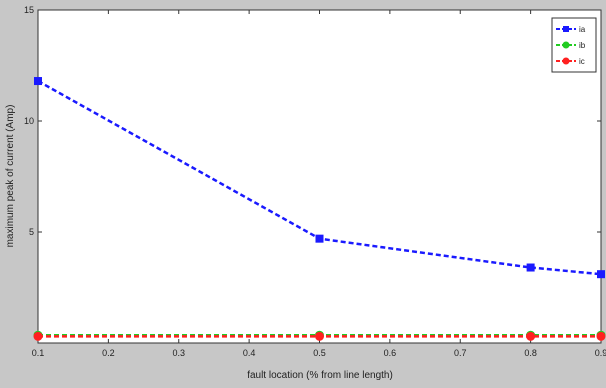 The height and width of the screenshot is (388, 606). I want to click on x-tick-label: 0.2, so click(108, 353).